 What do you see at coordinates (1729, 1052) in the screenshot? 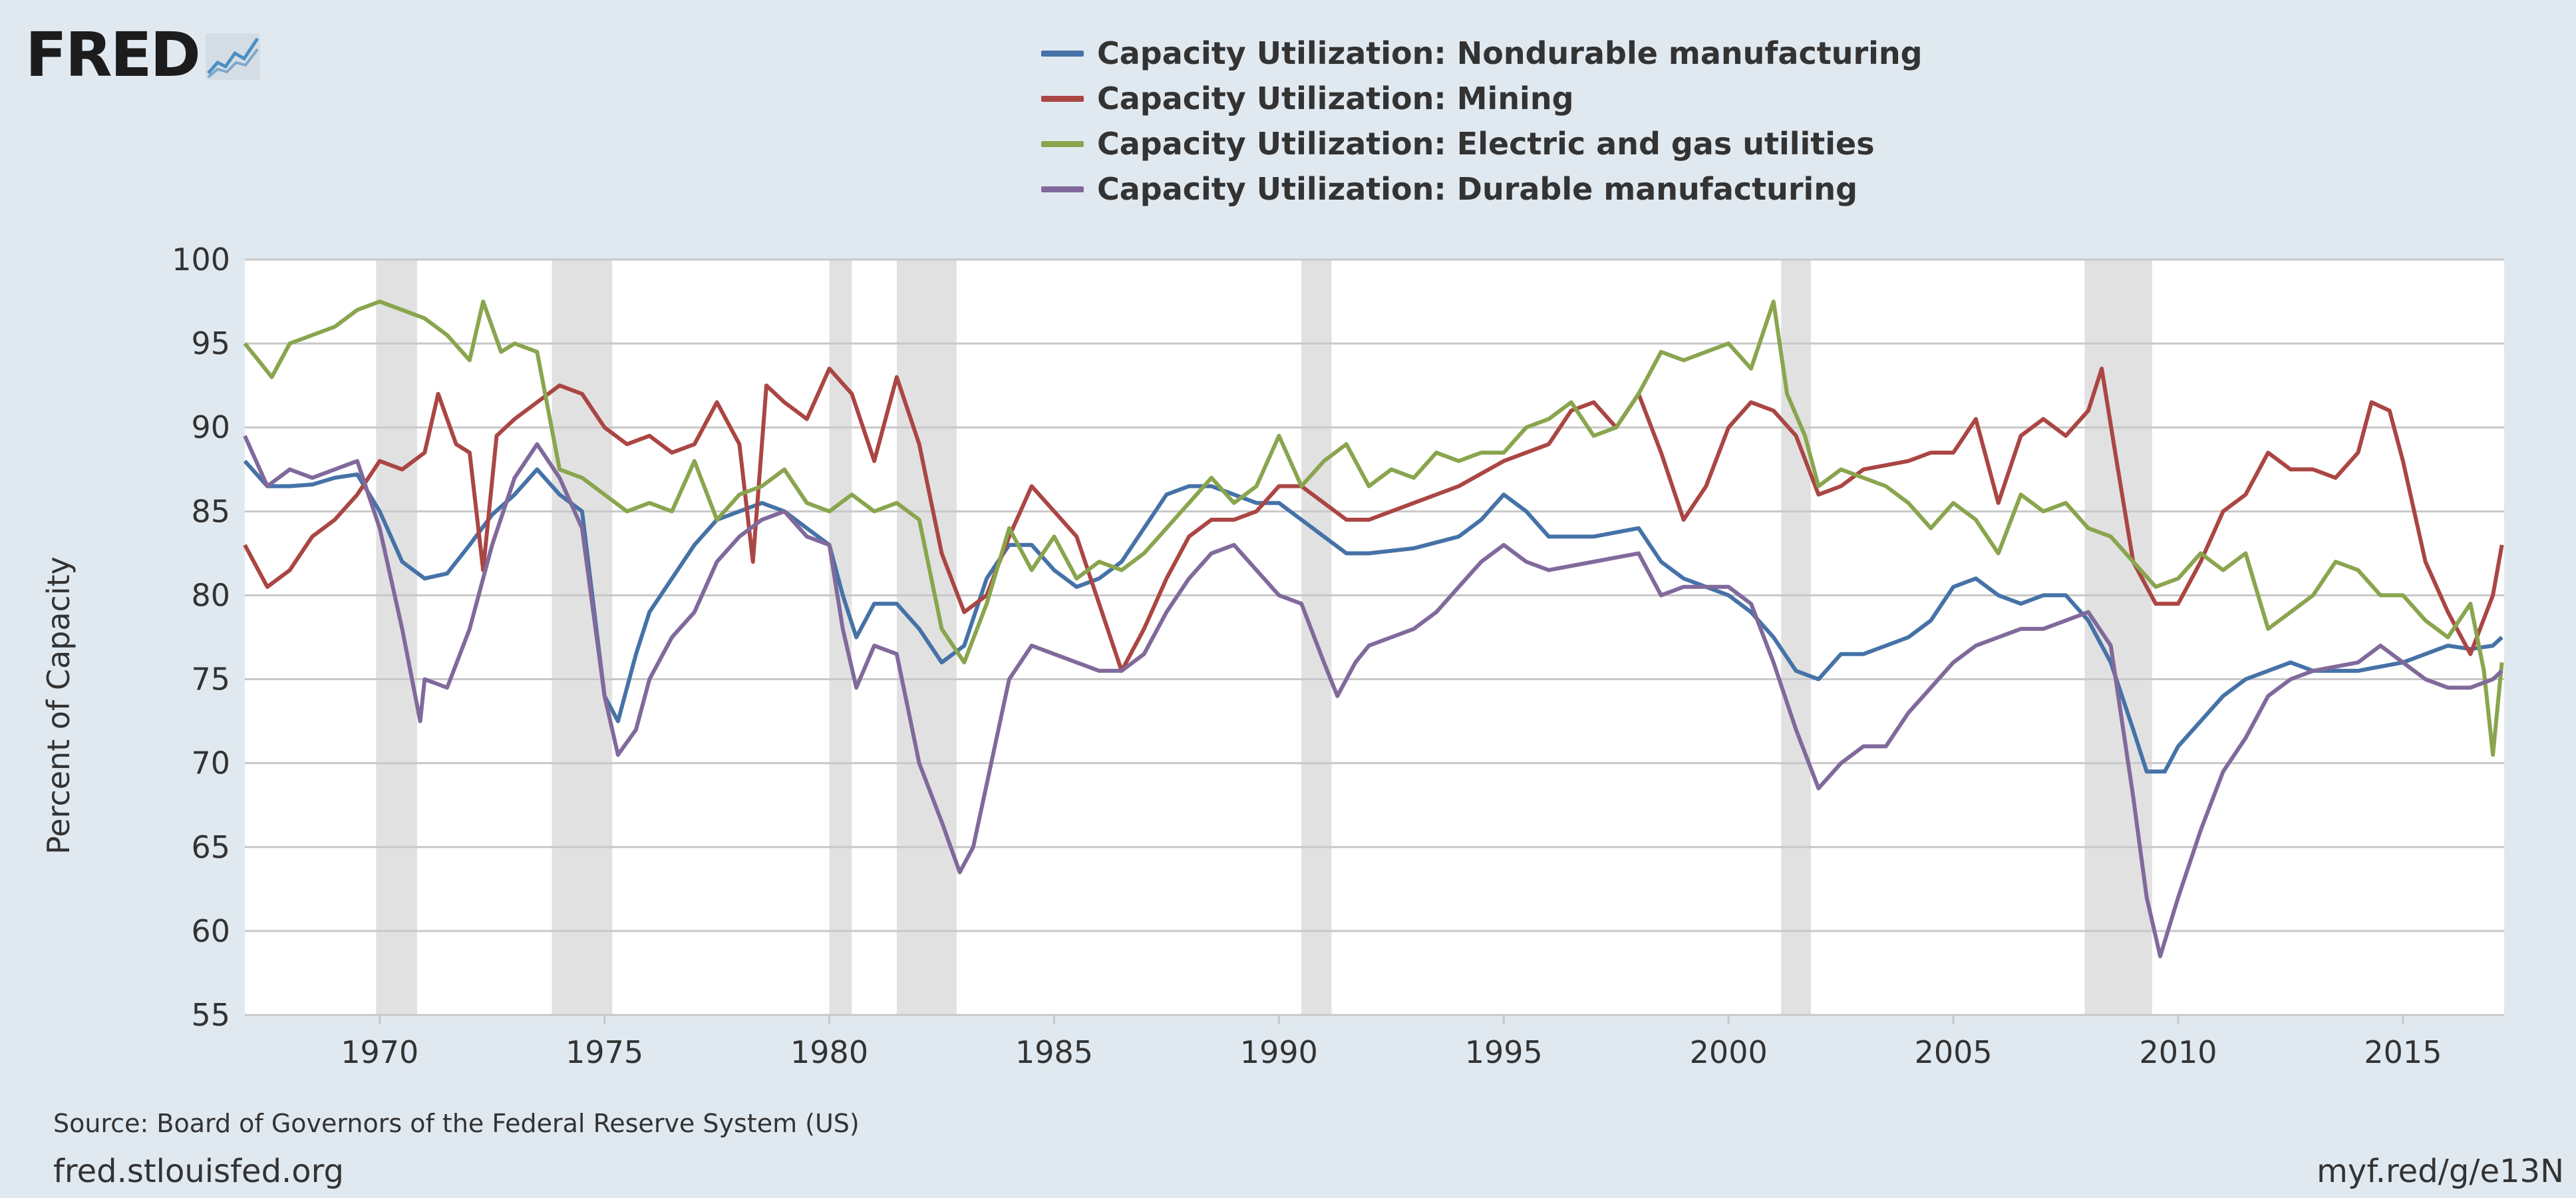
I see `x-tick-label: 2000` at bounding box center [1729, 1052].